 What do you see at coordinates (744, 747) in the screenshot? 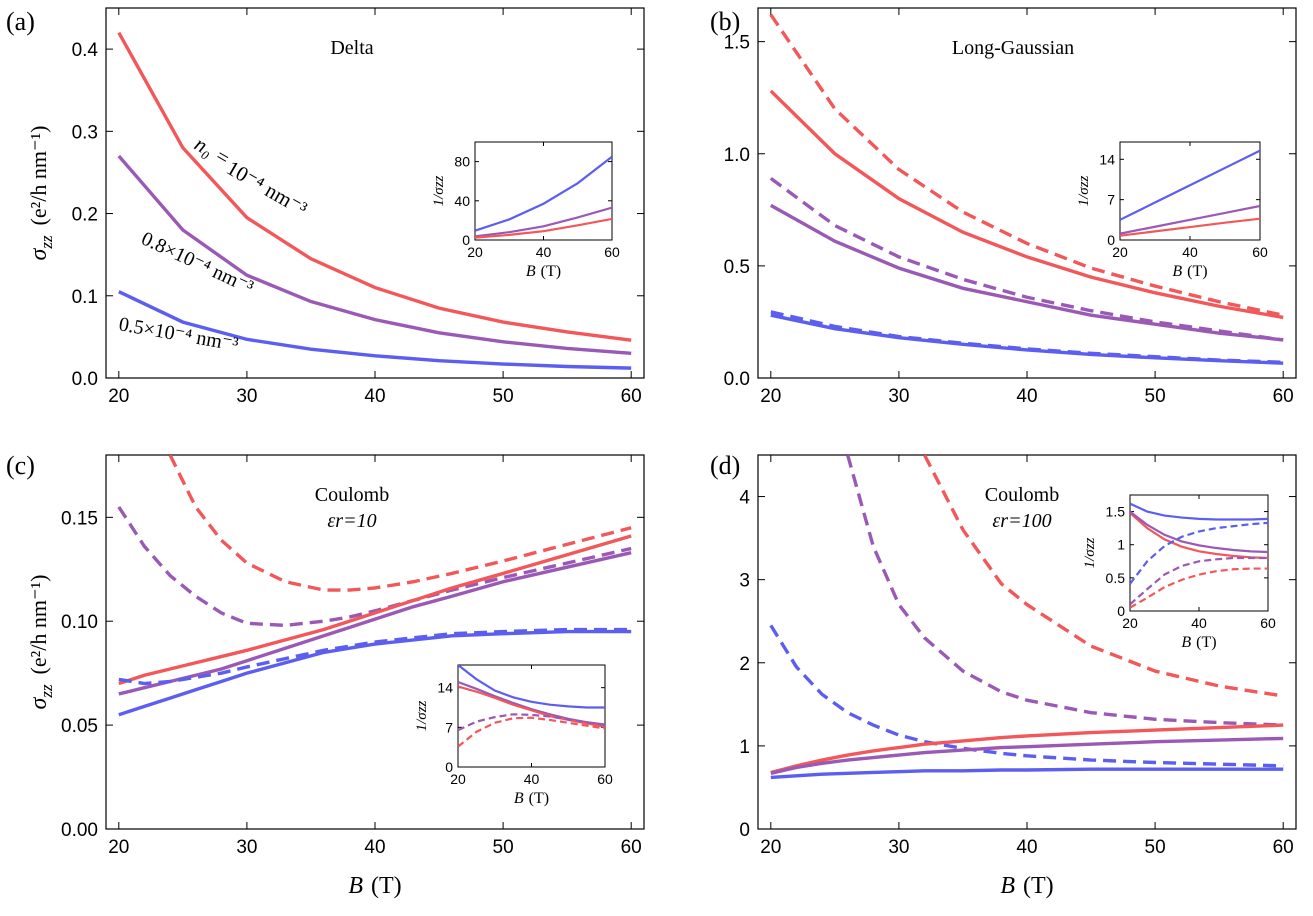
I see `panel-ytick-label: 1` at bounding box center [744, 747].